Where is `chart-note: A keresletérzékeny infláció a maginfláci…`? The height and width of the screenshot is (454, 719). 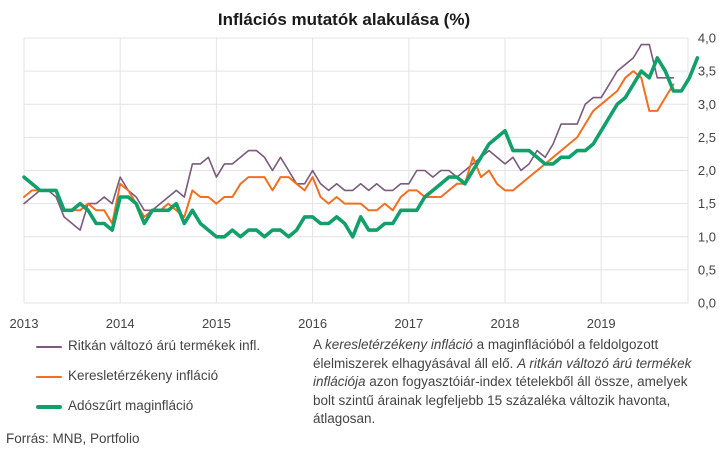
chart-note: A keresletérzékeny infláció a maginfláci… is located at coordinates (510, 382).